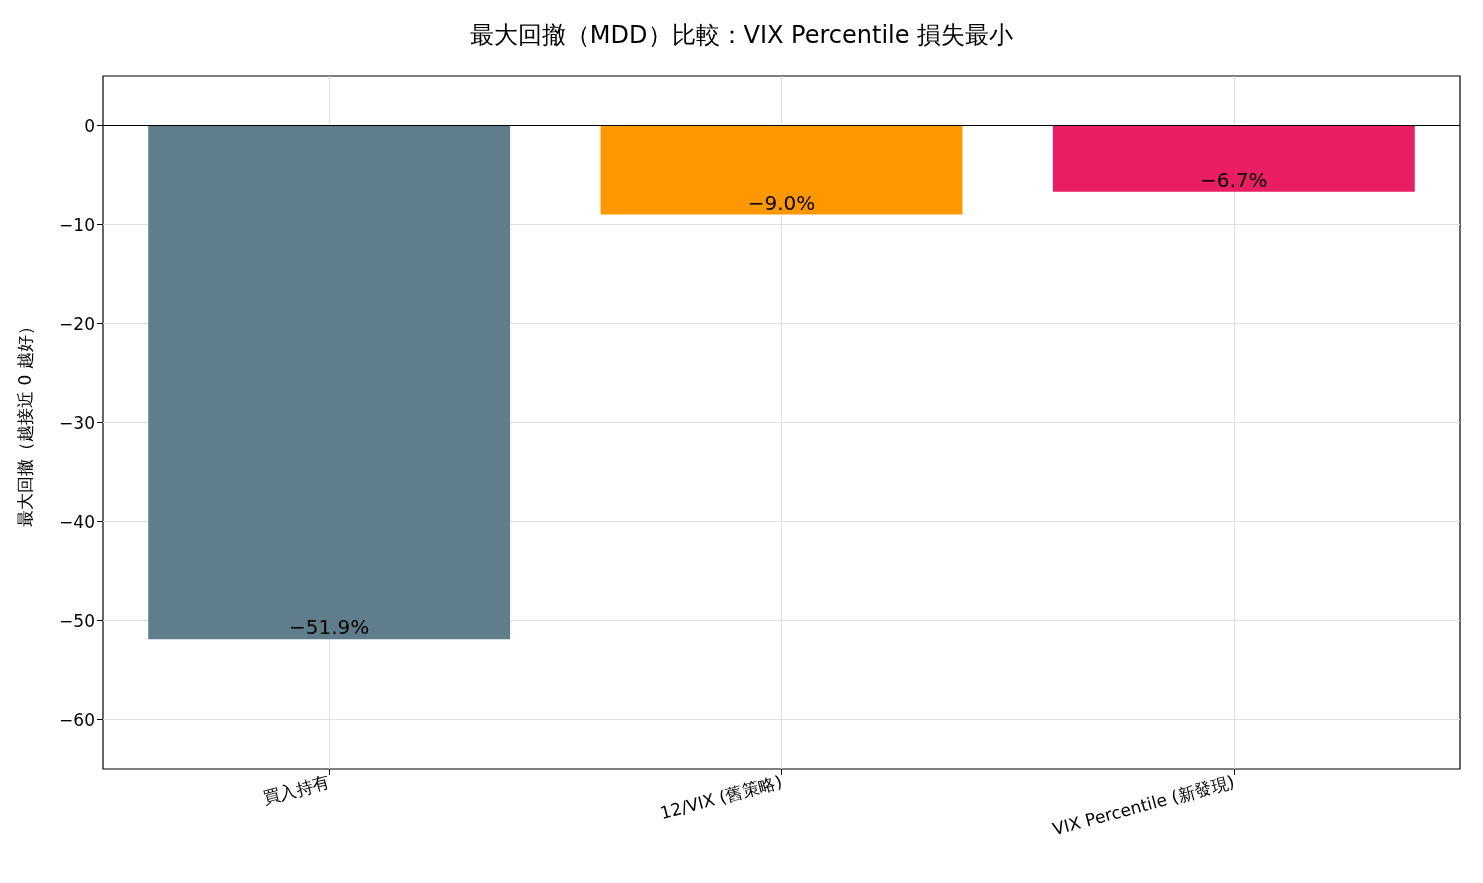 The image size is (1483, 883). What do you see at coordinates (77, 620) in the screenshot?
I see `y-tick-label: −50` at bounding box center [77, 620].